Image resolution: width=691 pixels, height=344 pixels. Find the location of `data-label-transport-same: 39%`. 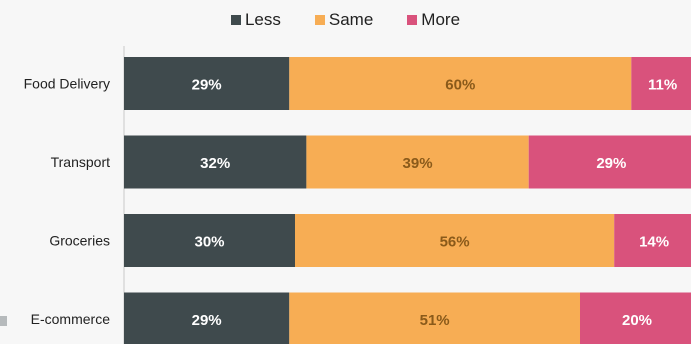

data-label-transport-same: 39% is located at coordinates (418, 163).